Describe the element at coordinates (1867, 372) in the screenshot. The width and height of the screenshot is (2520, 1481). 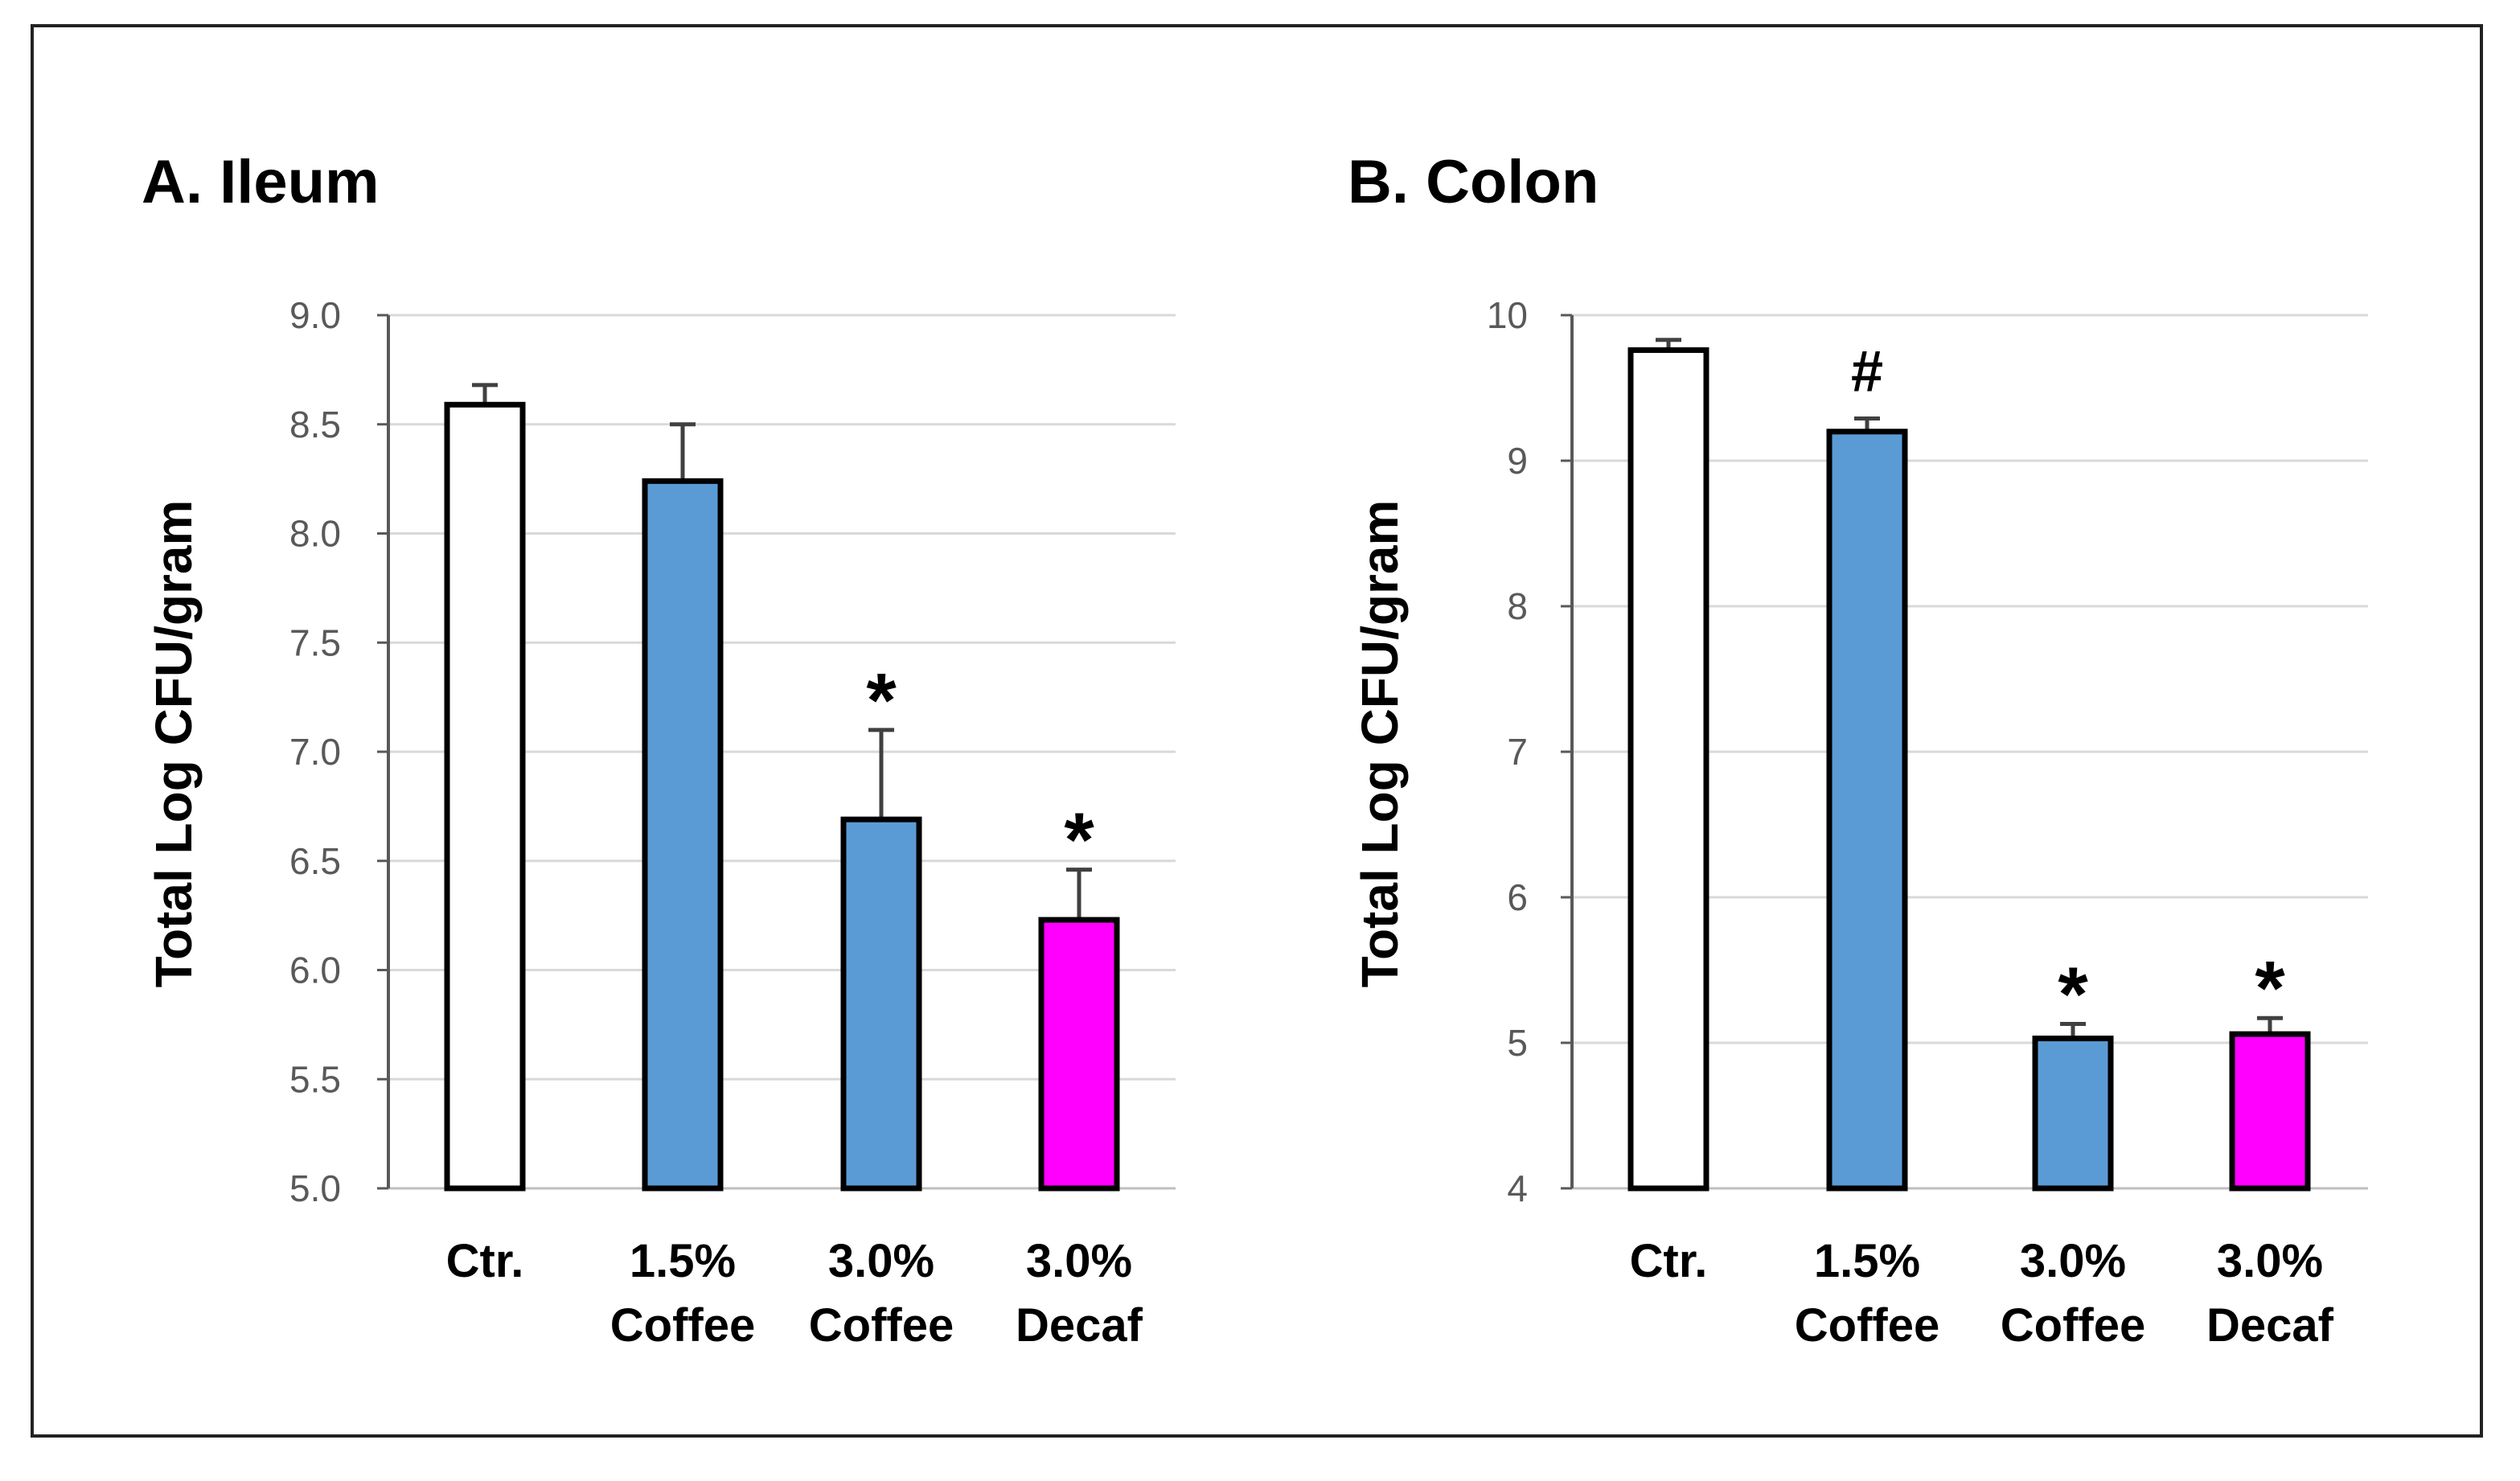
I see `significance-marker: #` at that location.